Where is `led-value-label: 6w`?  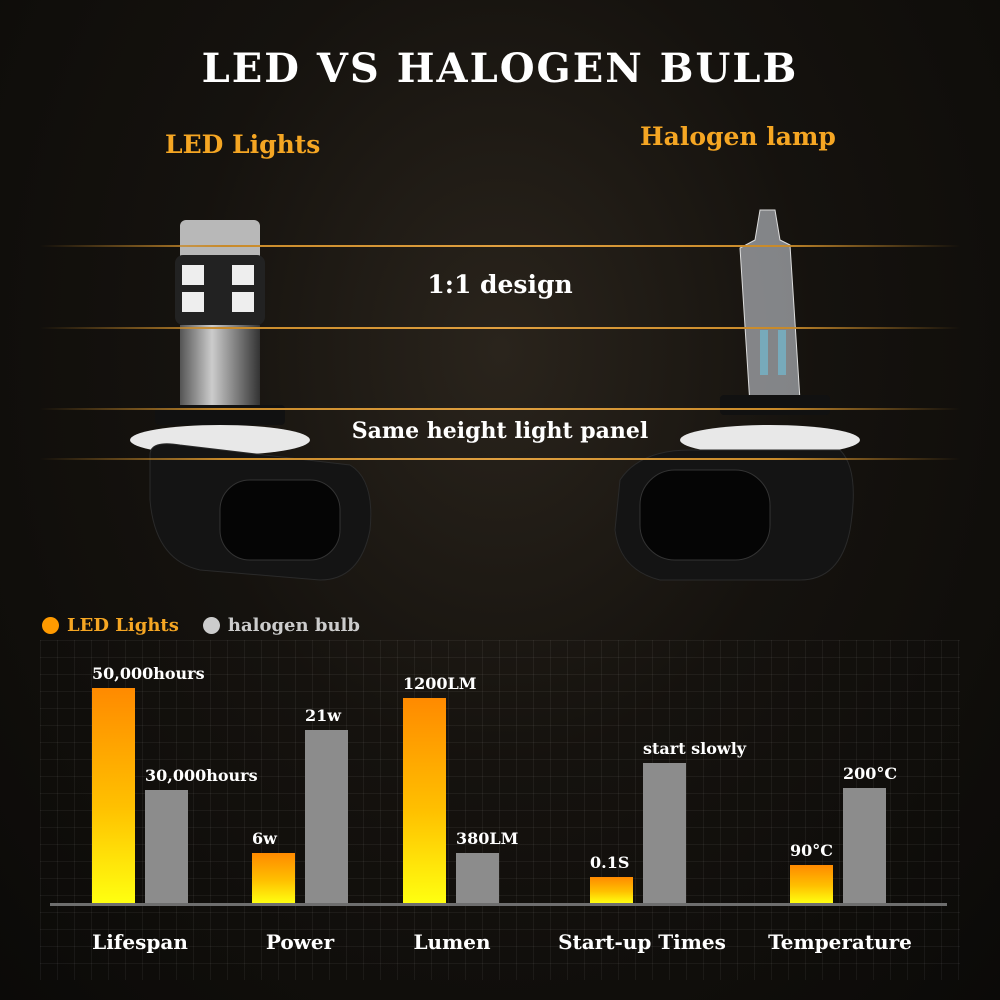 led-value-label: 6w is located at coordinates (264, 838).